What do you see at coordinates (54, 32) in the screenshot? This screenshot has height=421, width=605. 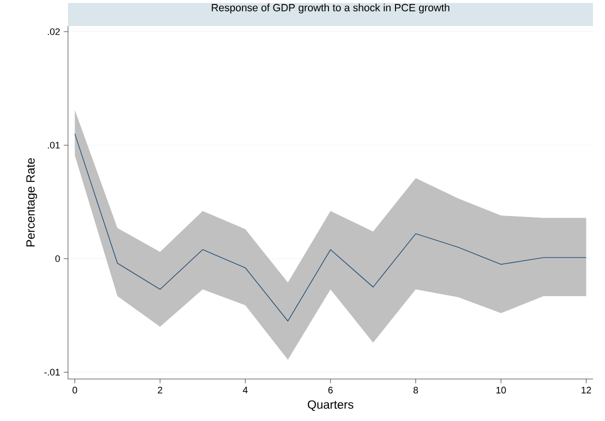 I see `y-tick-label: .02` at bounding box center [54, 32].